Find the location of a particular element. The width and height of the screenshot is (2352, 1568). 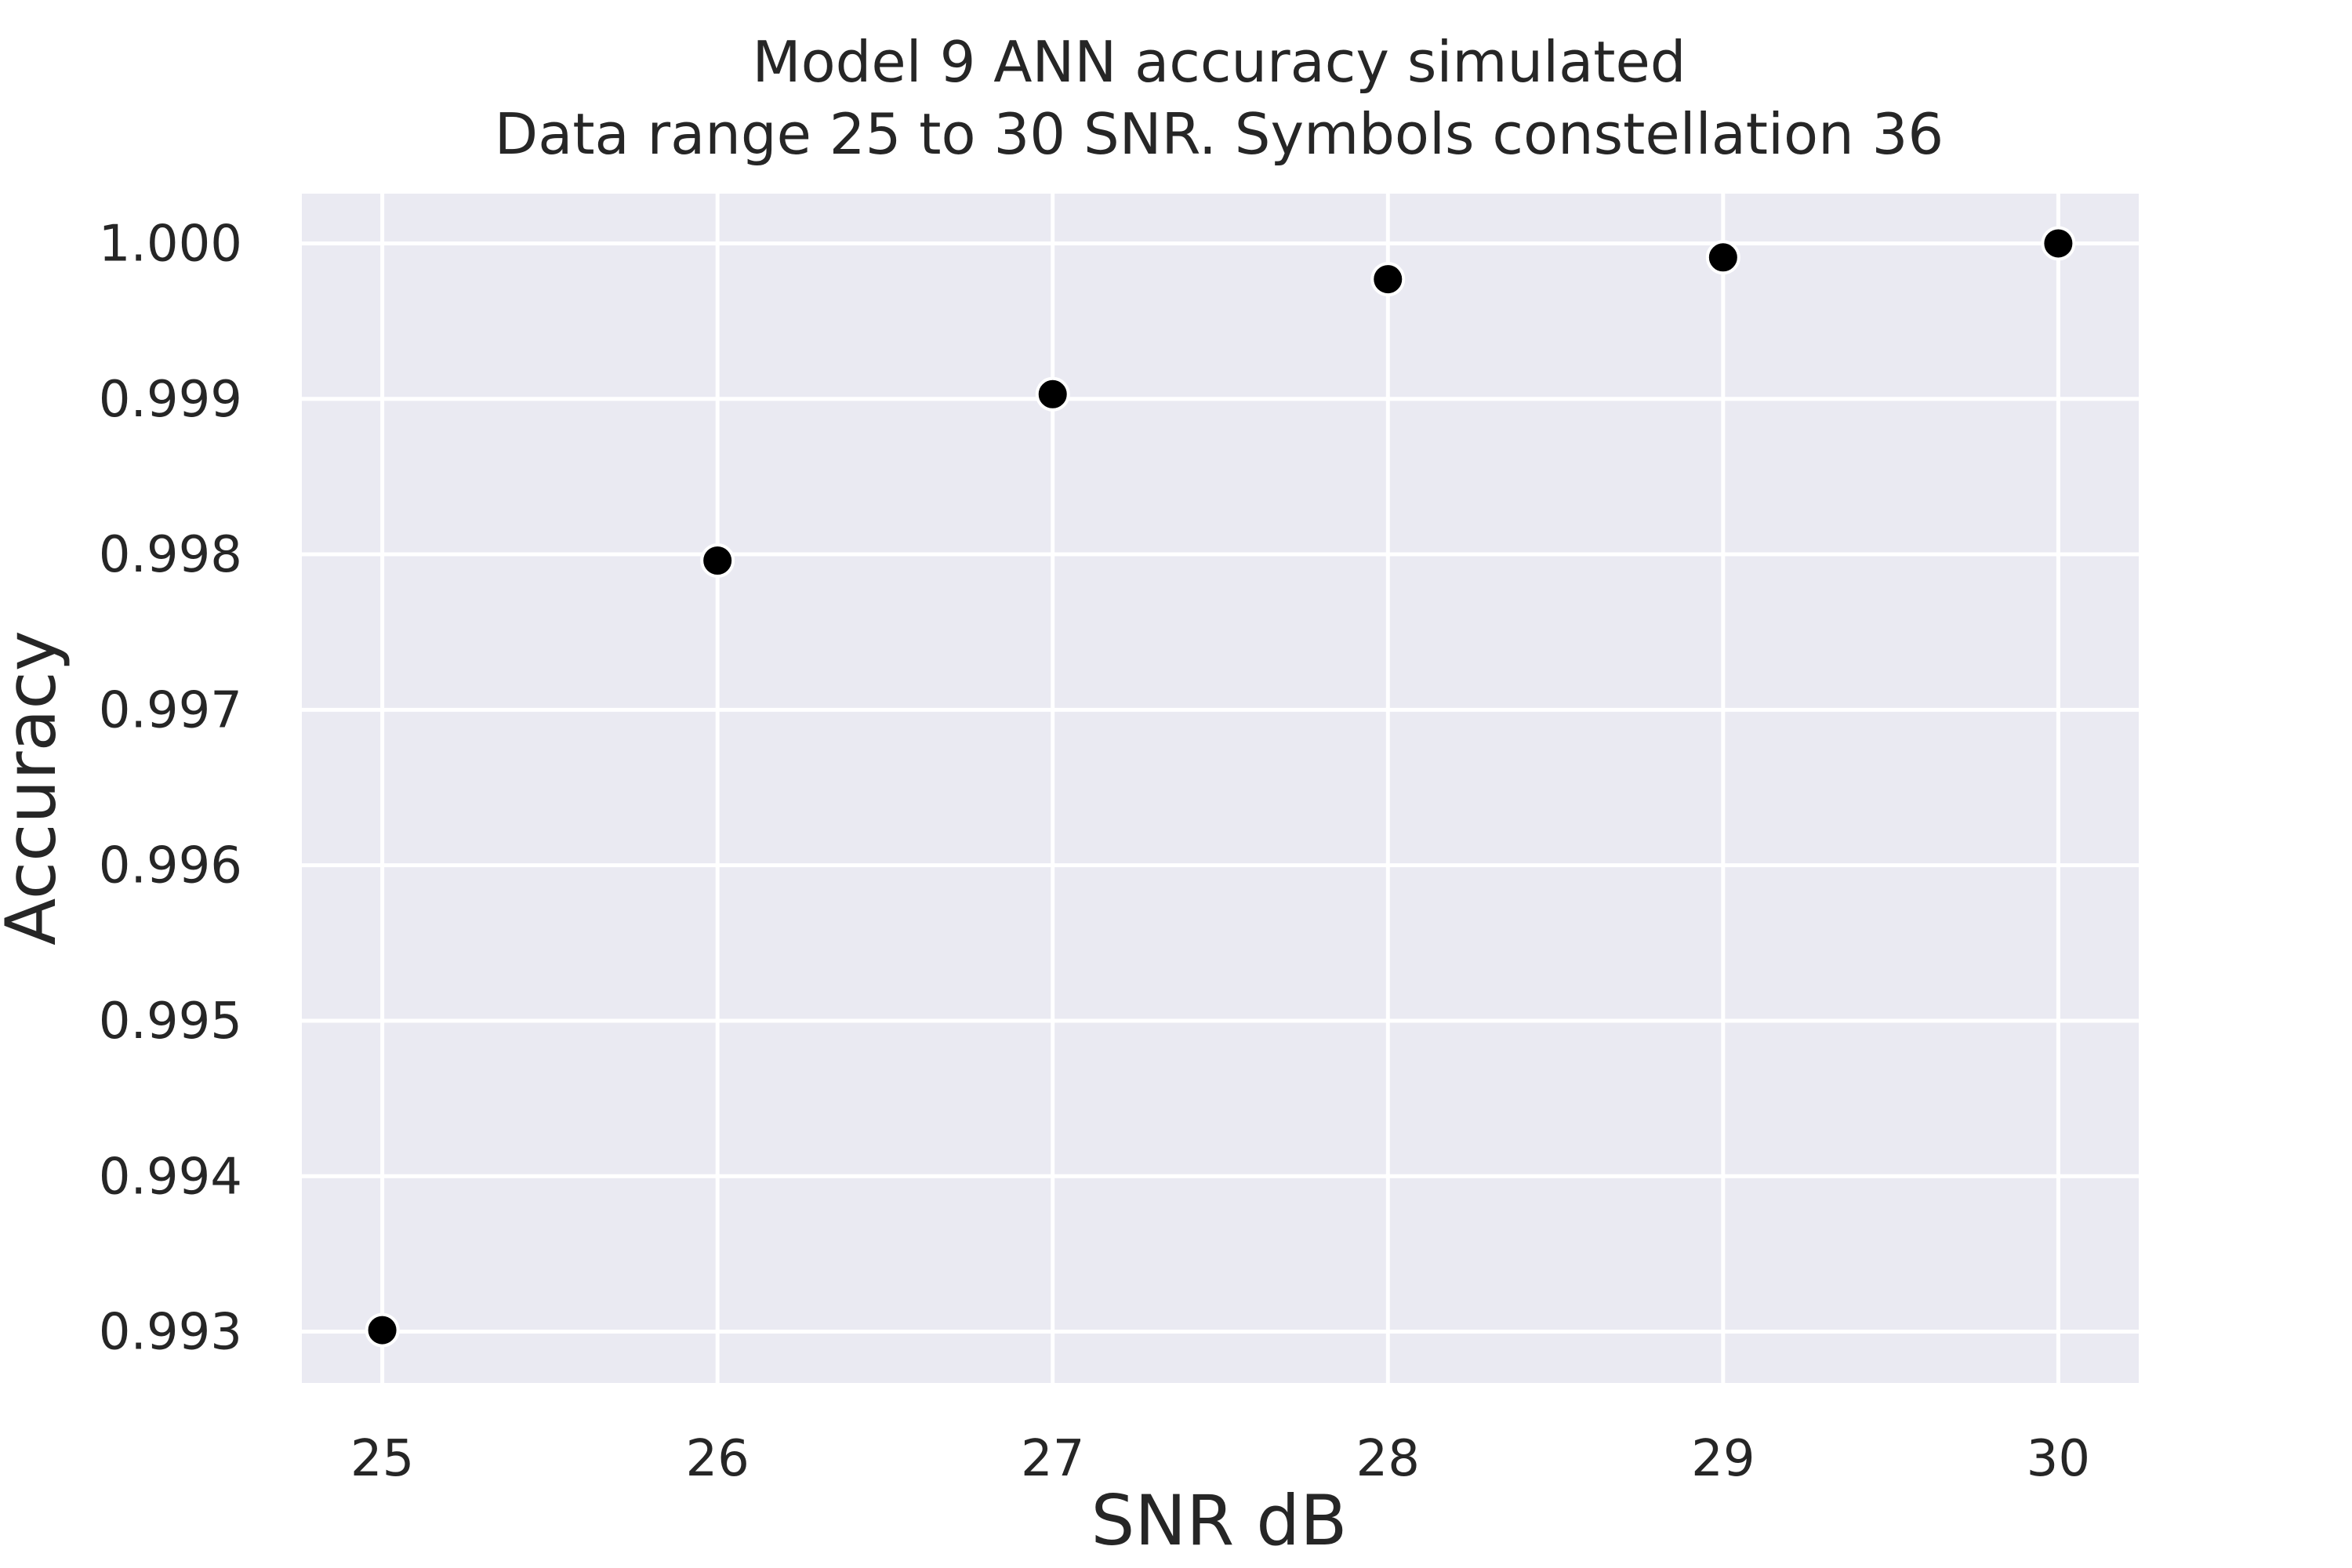

x-tick-label: 26 is located at coordinates (717, 1459).